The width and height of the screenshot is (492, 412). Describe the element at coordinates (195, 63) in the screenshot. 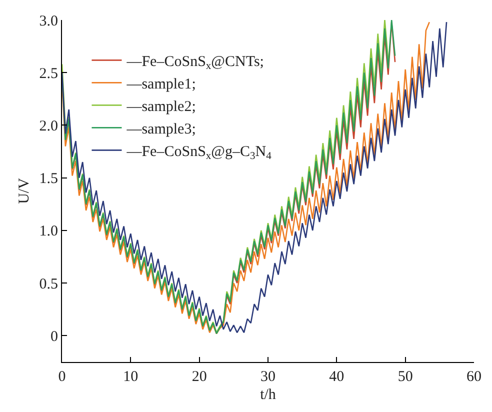

I see `legend-label: —Fe–CoSnS$_{x}$@CNTs;` at that location.